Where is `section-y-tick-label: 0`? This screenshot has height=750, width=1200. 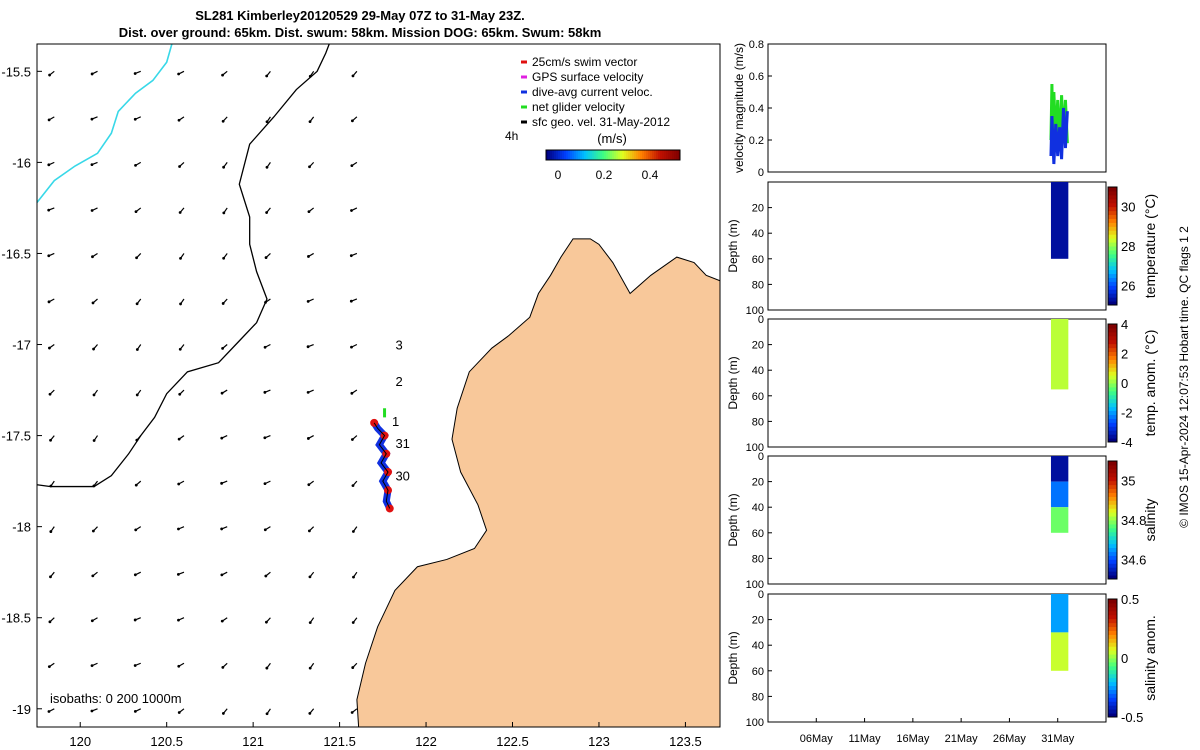
section-y-tick-label: 0 is located at coordinates (761, 595).